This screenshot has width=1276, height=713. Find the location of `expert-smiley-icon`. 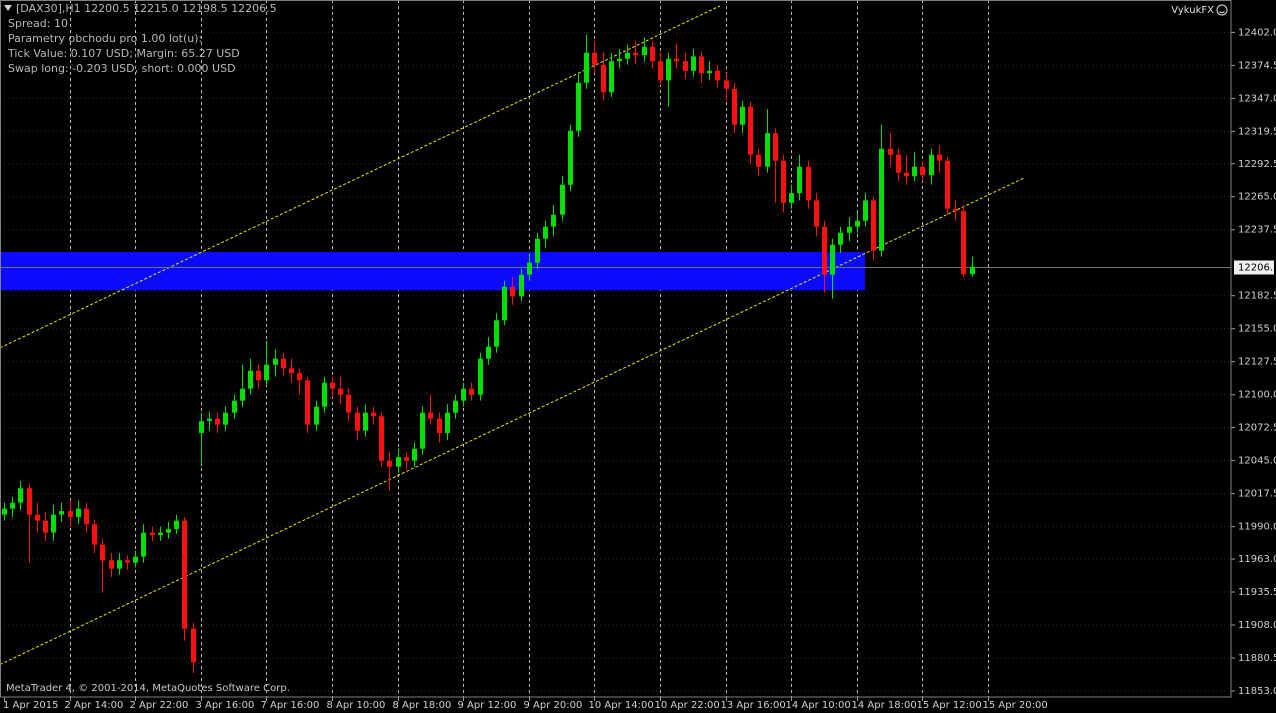

expert-smiley-icon is located at coordinates (1222, 10).